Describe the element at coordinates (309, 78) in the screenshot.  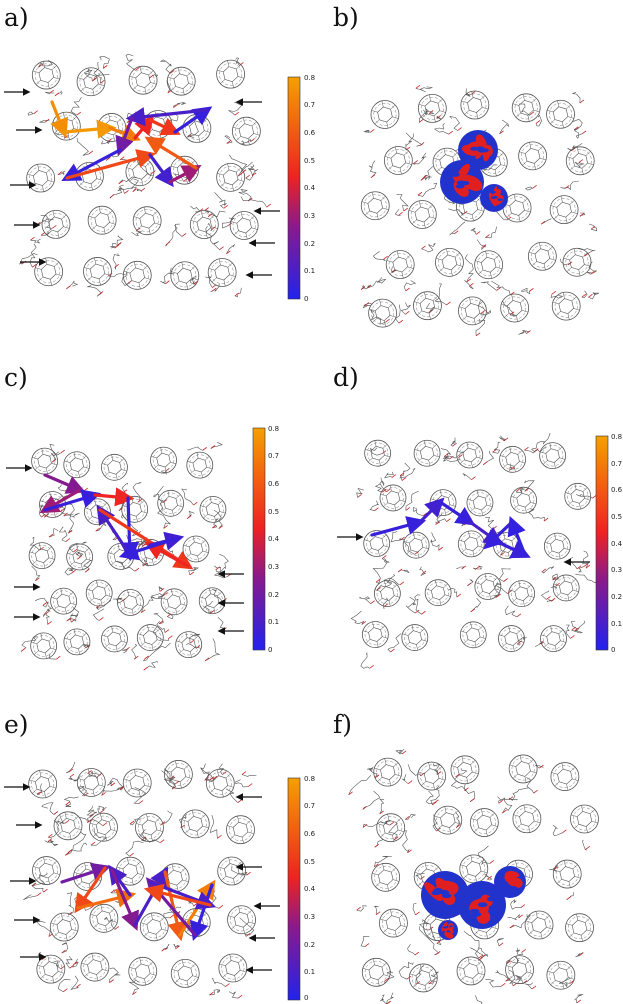
I see `colorbar-tick: 0.8` at that location.